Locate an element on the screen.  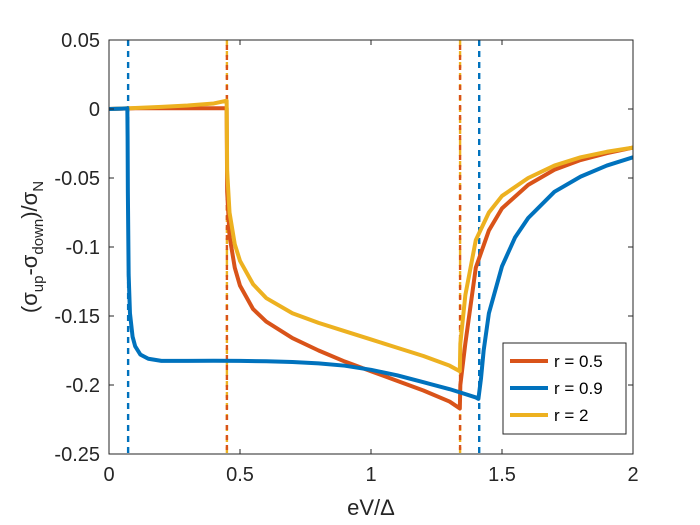
legend-label: r = 0.5 is located at coordinates (578, 361).